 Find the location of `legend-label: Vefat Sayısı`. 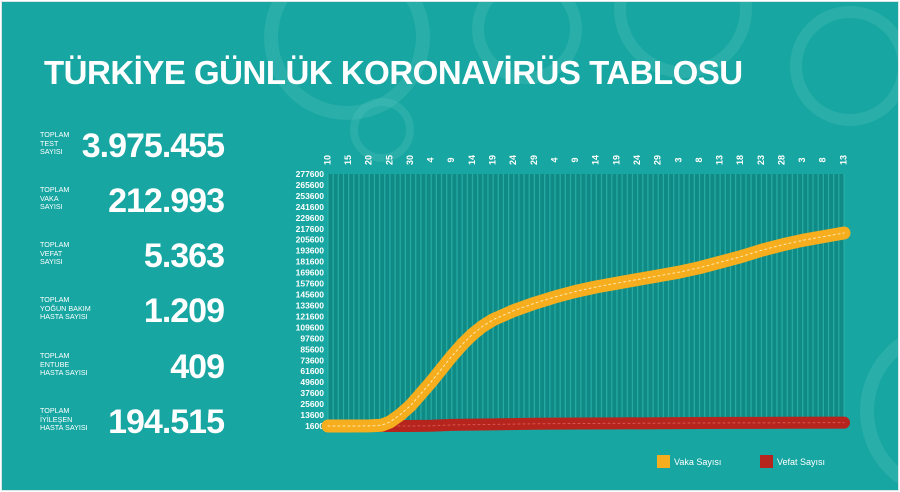

legend-label: Vefat Sayısı is located at coordinates (801, 461).